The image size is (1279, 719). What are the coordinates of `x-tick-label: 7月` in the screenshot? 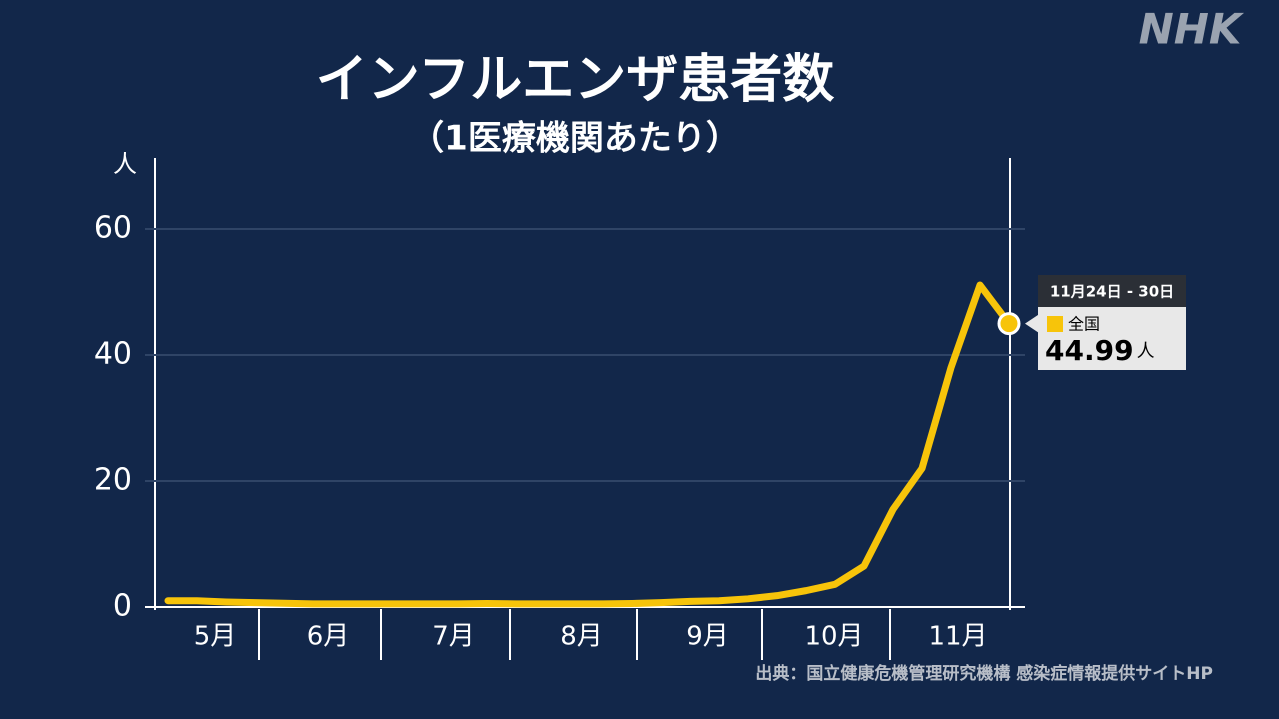 It's located at (453, 637).